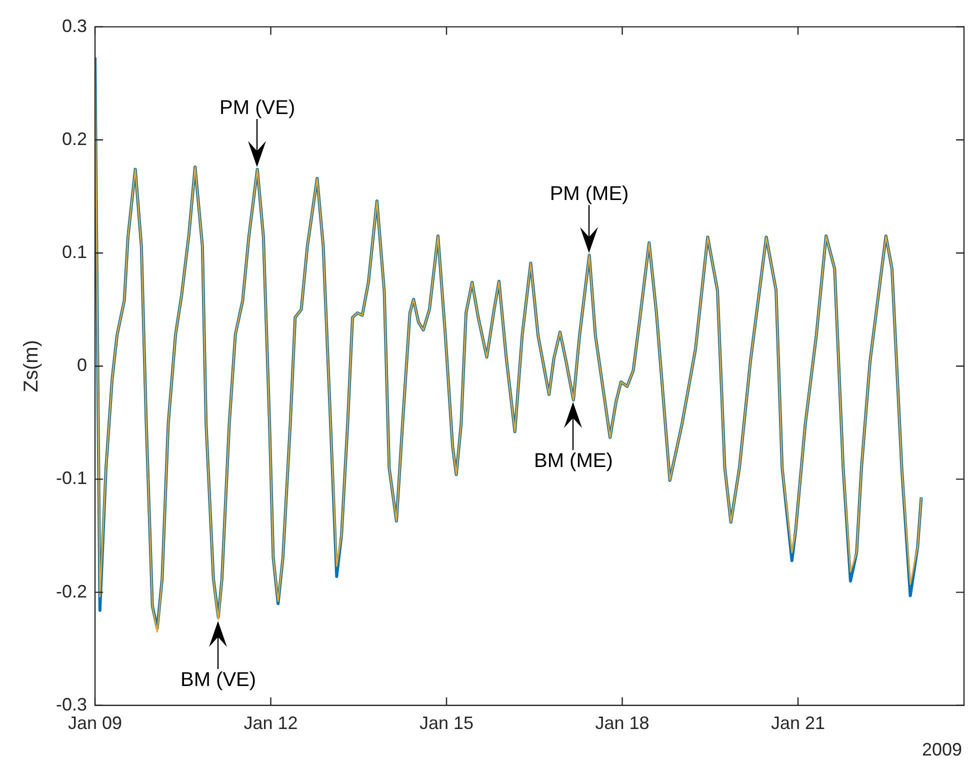 Image resolution: width=974 pixels, height=781 pixels. What do you see at coordinates (75, 252) in the screenshot?
I see `y-tick-label: 0.1` at bounding box center [75, 252].